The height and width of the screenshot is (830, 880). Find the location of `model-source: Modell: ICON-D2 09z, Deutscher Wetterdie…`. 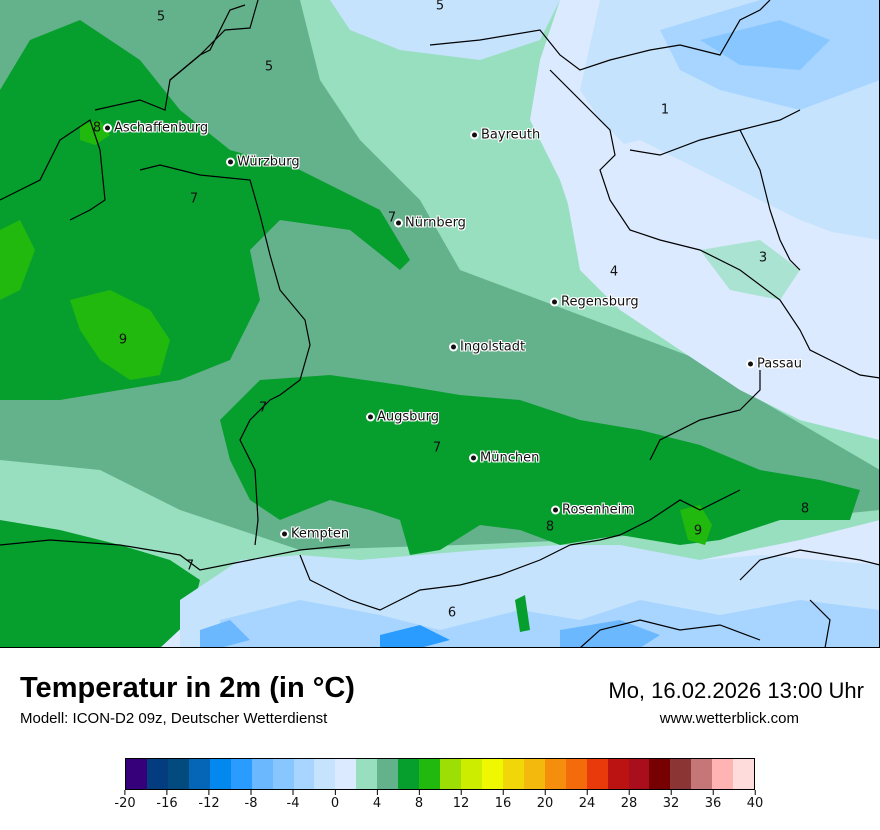

model-source: Modell: ICON-D2 09z, Deutscher Wetterdie… is located at coordinates (174, 718).